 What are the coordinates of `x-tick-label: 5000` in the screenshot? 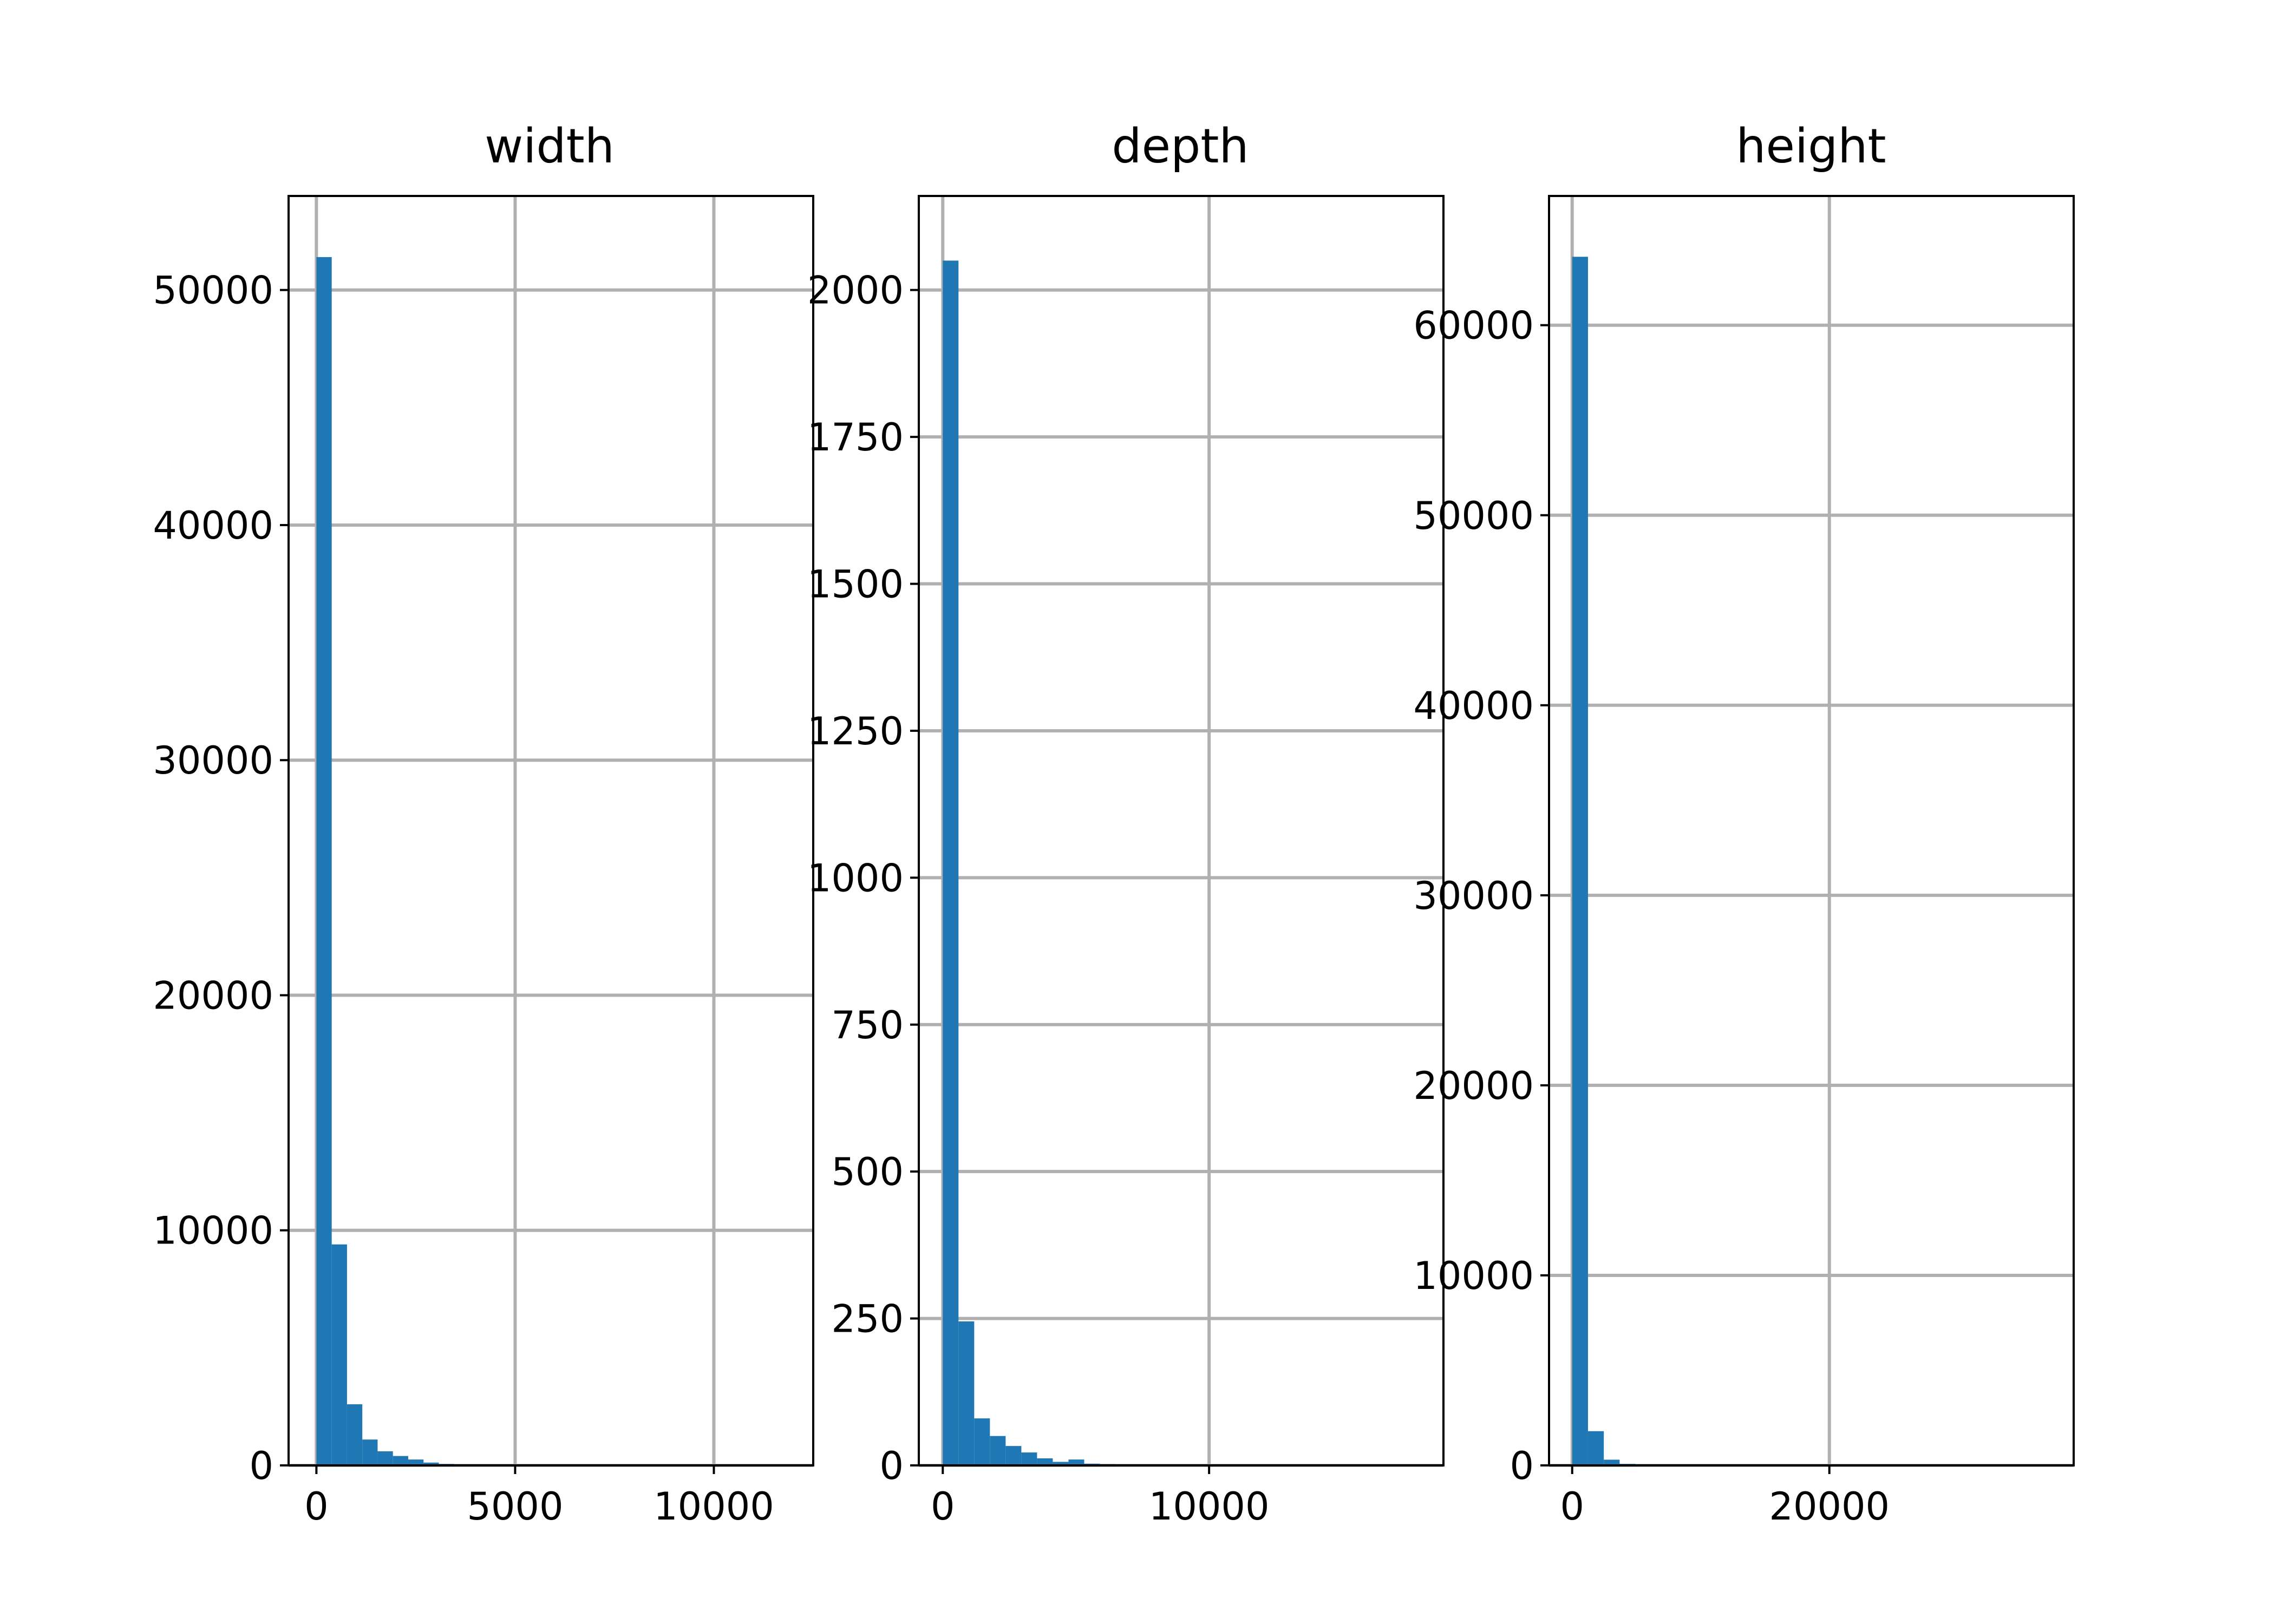 It's located at (515, 1506).